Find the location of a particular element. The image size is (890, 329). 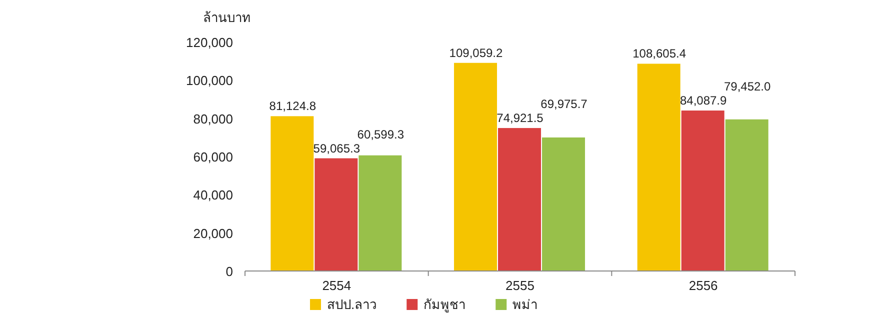

y-tick-label: 60,000 is located at coordinates (213, 157).